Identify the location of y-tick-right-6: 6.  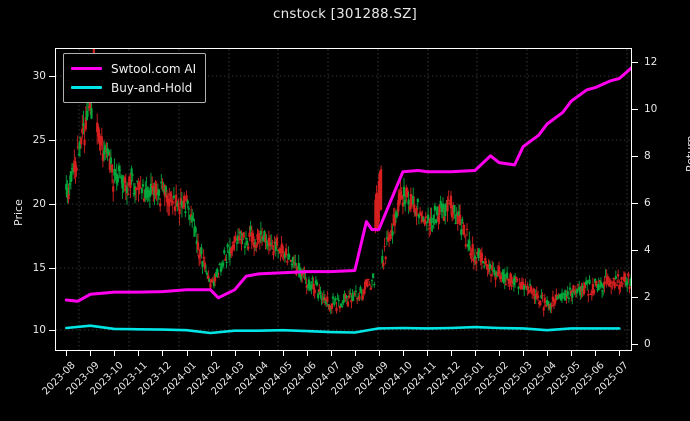
(647, 203).